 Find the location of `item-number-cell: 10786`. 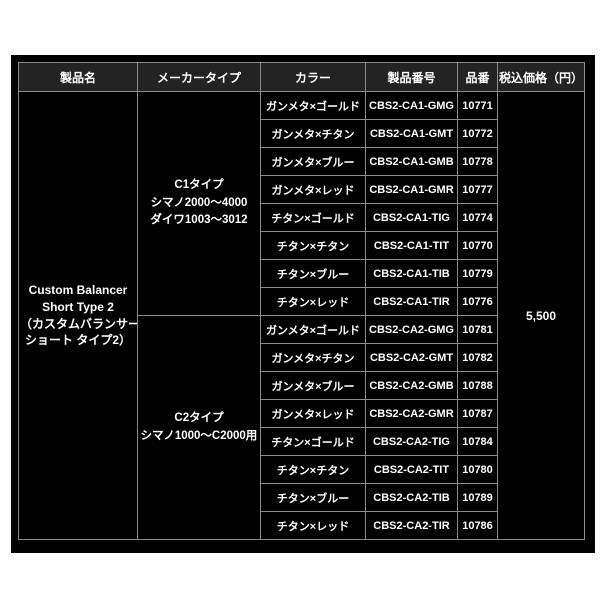

item-number-cell: 10786 is located at coordinates (477, 525).